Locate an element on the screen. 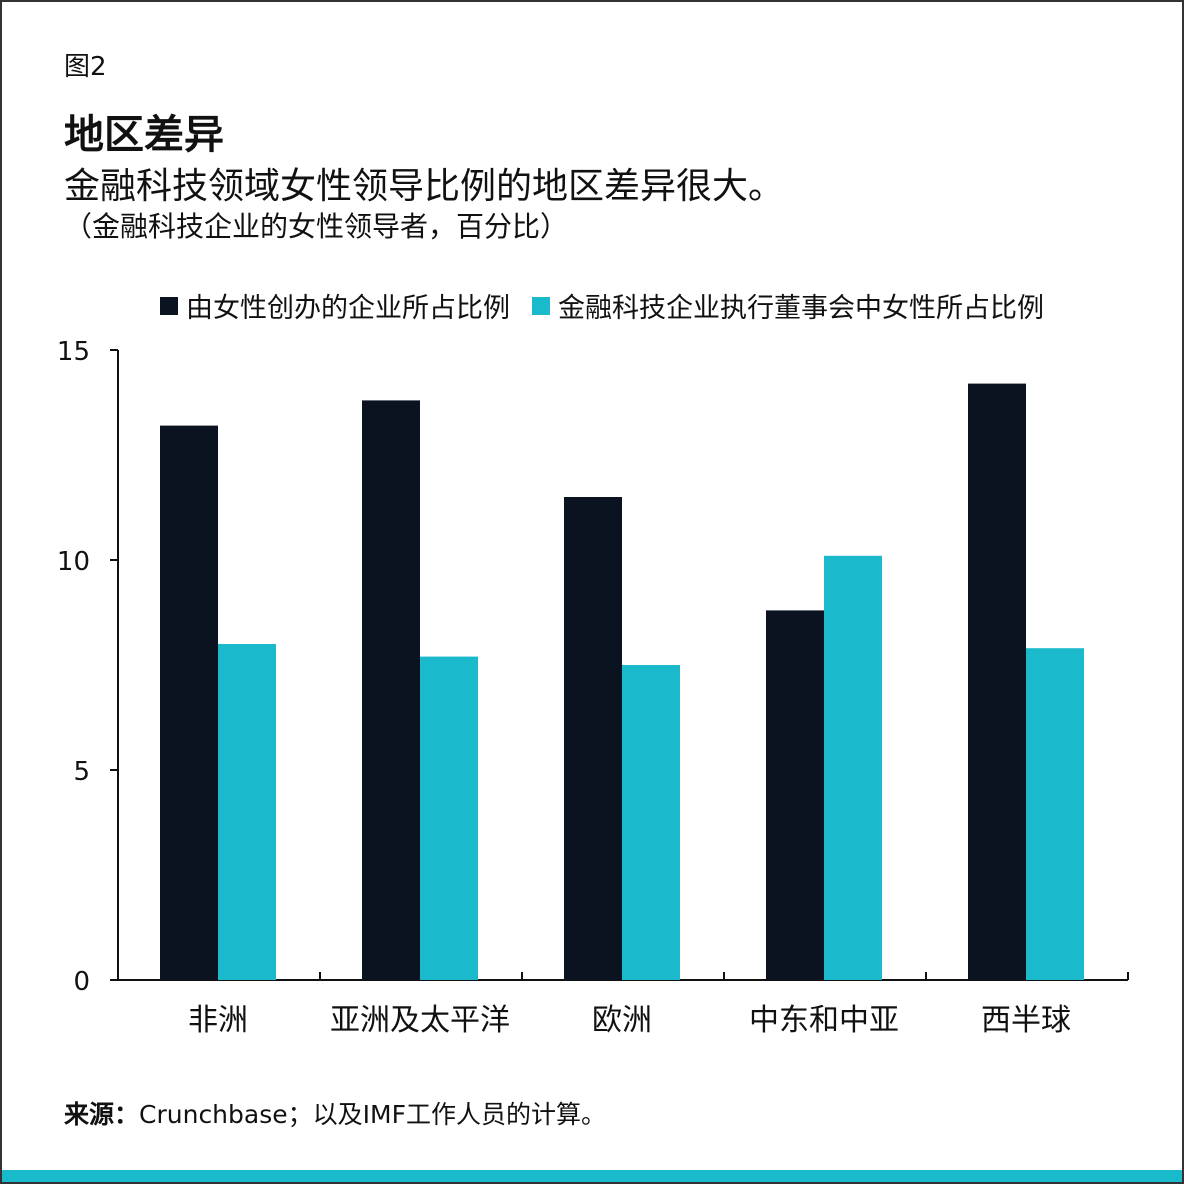 The image size is (1184, 1184). x-category-label: 非洲 is located at coordinates (218, 1020).